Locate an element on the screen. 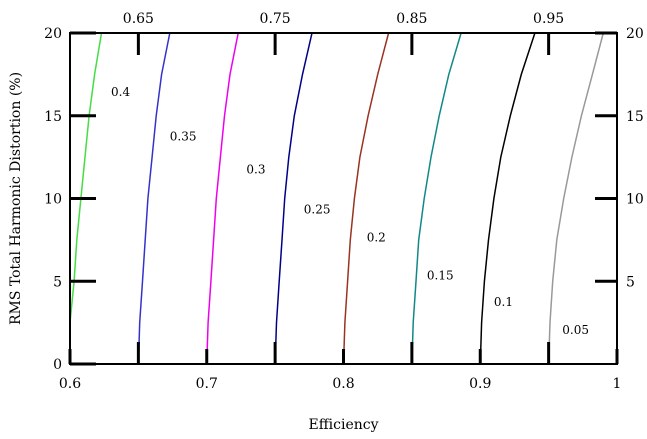 This screenshot has width=647, height=439. x-axis-title: Efficiency is located at coordinates (343, 425).